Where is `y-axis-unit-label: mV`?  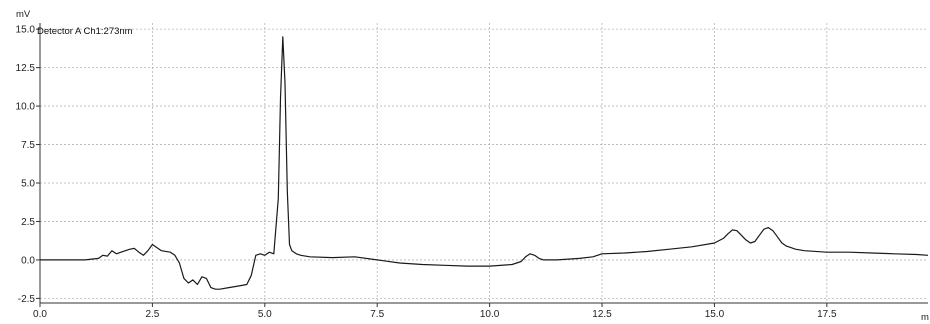 y-axis-unit-label: mV is located at coordinates (23, 14).